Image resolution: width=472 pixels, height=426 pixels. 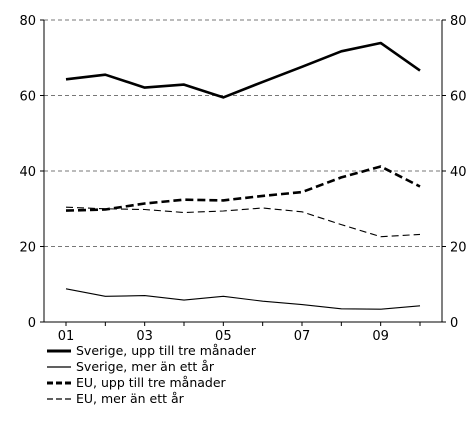 I want to click on legend-label: Sverige, upp till tre månader, so click(x=166, y=350).